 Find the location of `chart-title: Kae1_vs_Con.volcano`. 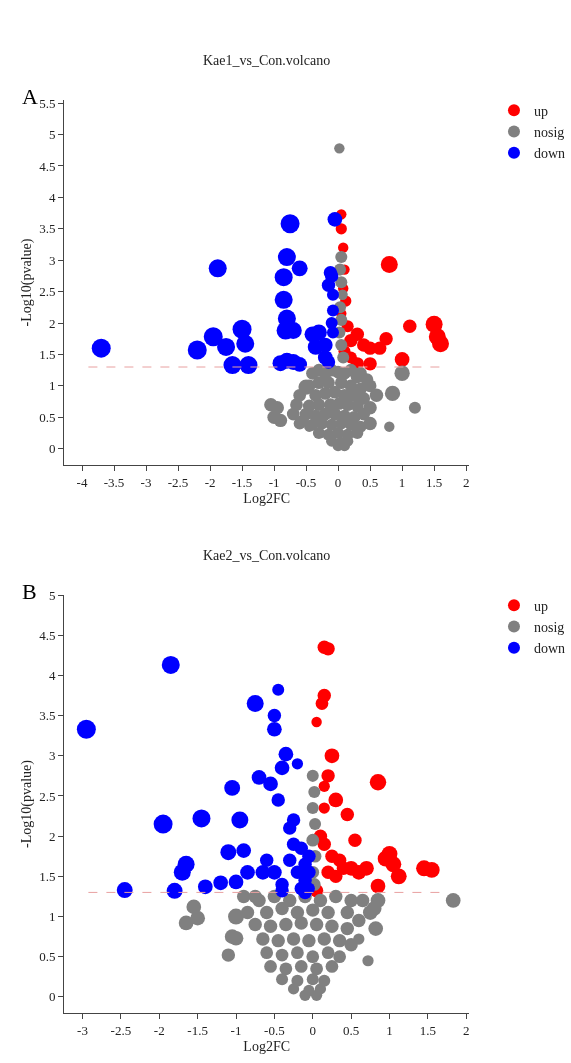

chart-title: Kae1_vs_Con.volcano is located at coordinates (267, 60).